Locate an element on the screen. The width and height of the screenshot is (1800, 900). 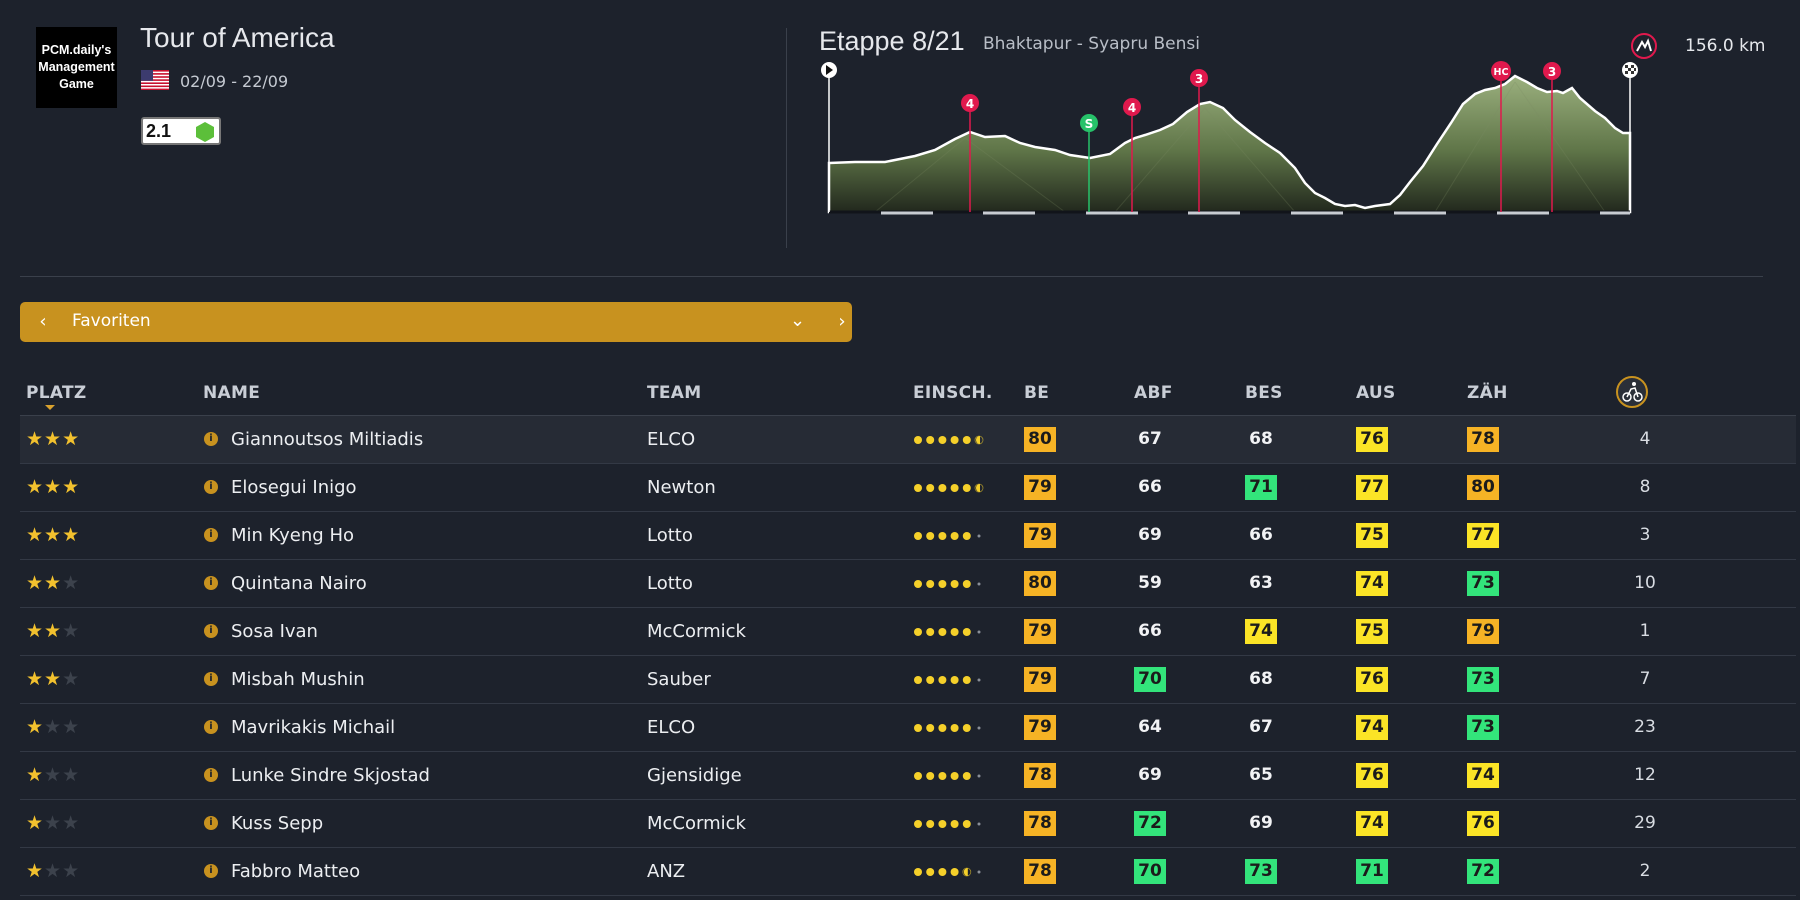
stat-abf: 67 is located at coordinates (1150, 439).